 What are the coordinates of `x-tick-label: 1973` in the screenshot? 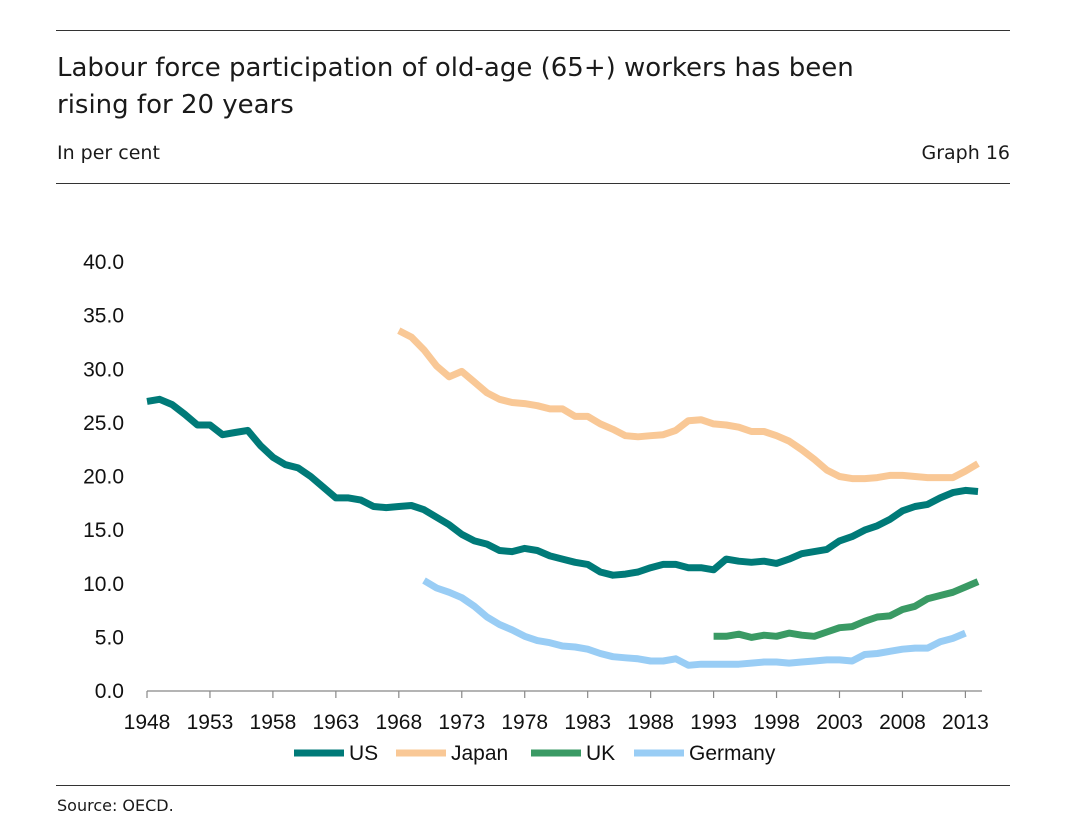 It's located at (461, 722).